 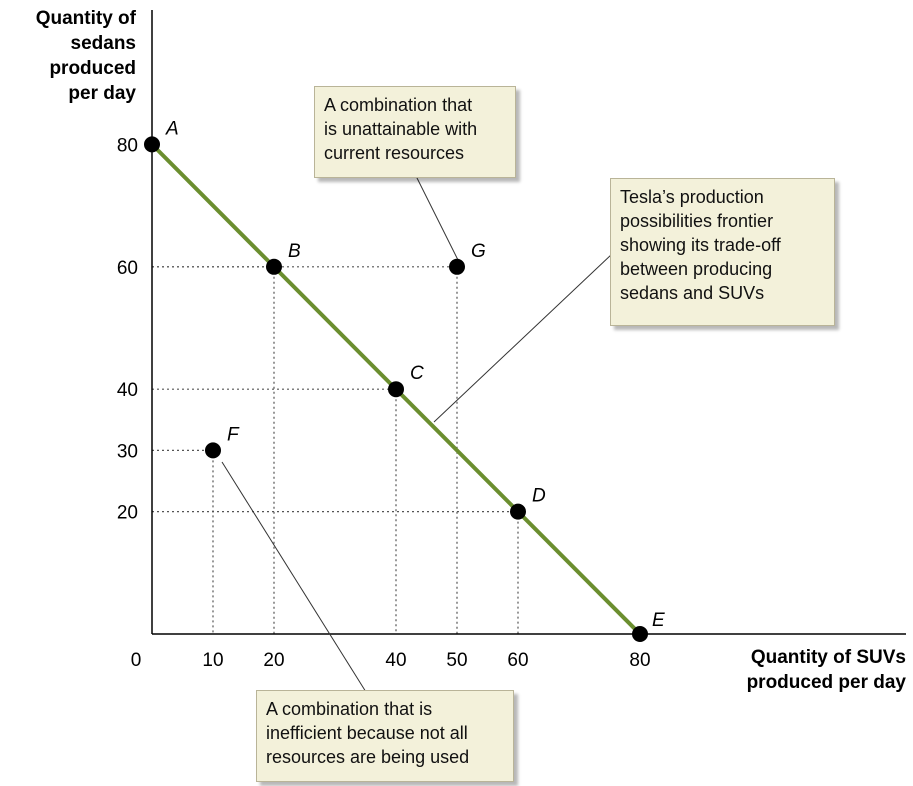 What do you see at coordinates (457, 266) in the screenshot?
I see `data-point-g` at bounding box center [457, 266].